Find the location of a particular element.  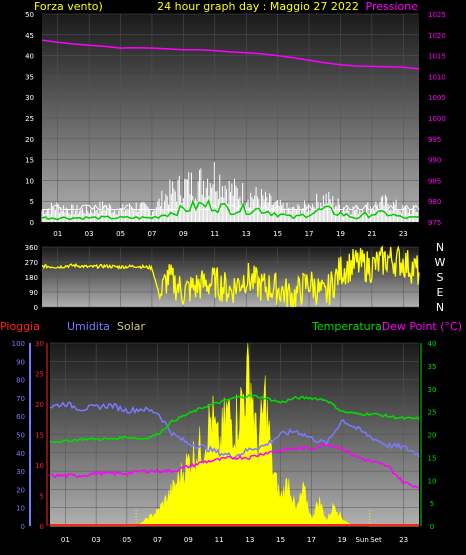

wind-tick-label: 45 is located at coordinates (29, 36).